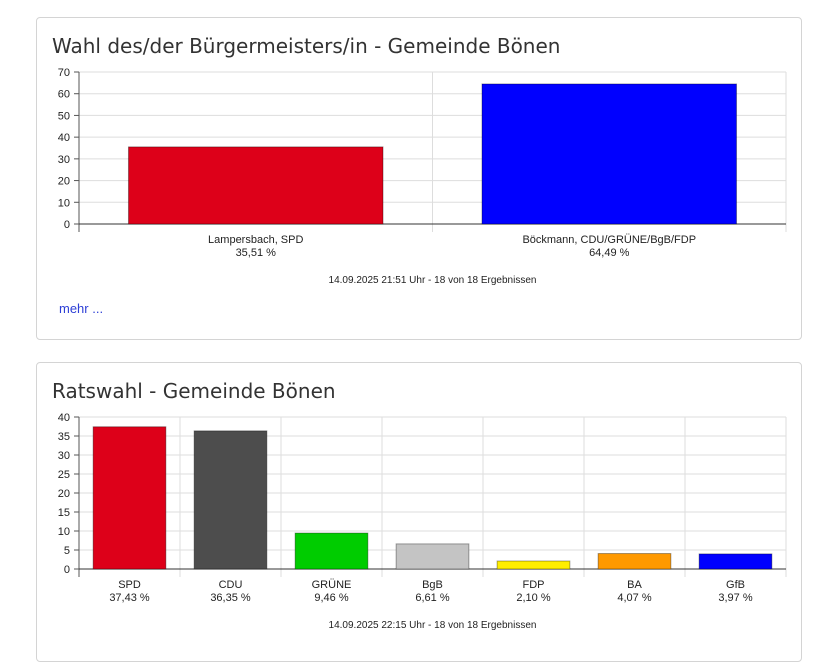  I want to click on y-tick-label: 50, so click(64, 116).